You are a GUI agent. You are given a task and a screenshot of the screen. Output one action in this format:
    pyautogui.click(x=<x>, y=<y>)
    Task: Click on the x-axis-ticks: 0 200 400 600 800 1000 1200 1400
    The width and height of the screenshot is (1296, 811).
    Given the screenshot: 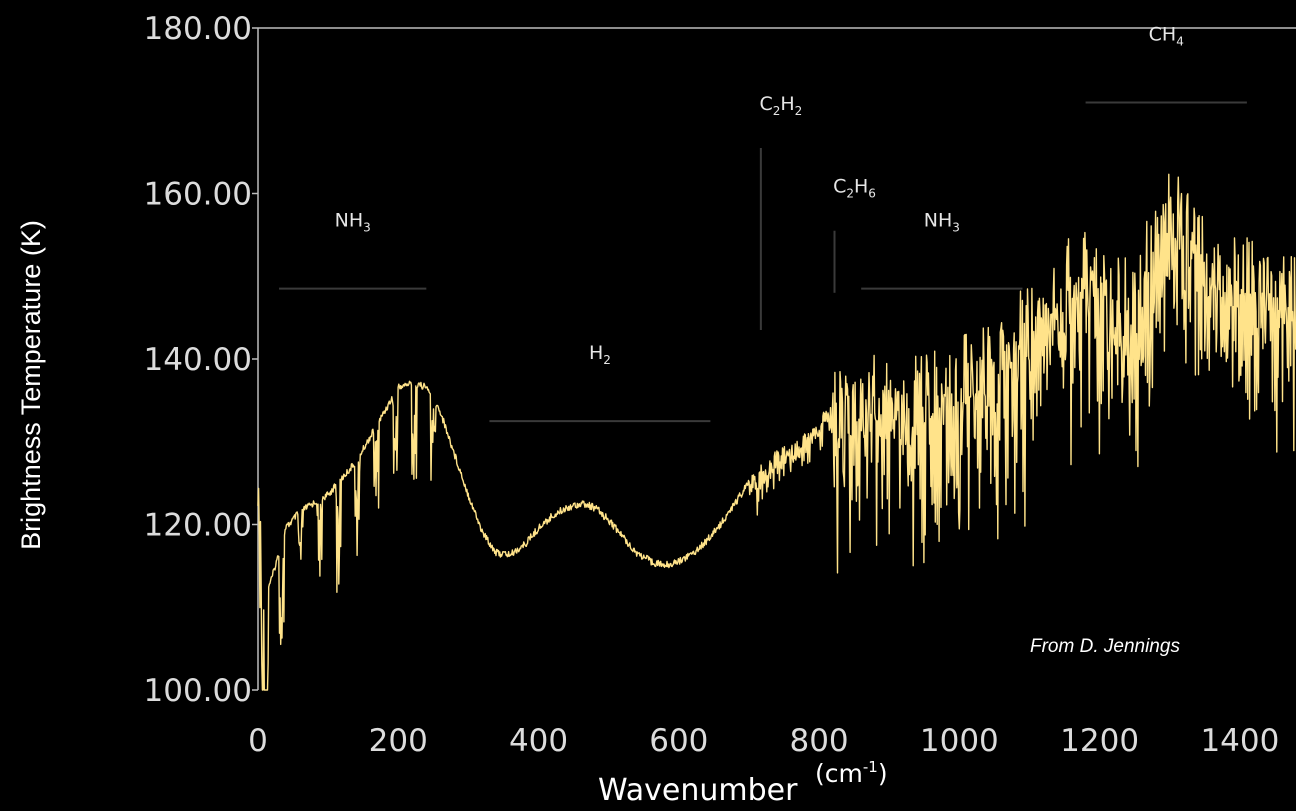 What is the action you would take?
    pyautogui.click(x=763, y=741)
    